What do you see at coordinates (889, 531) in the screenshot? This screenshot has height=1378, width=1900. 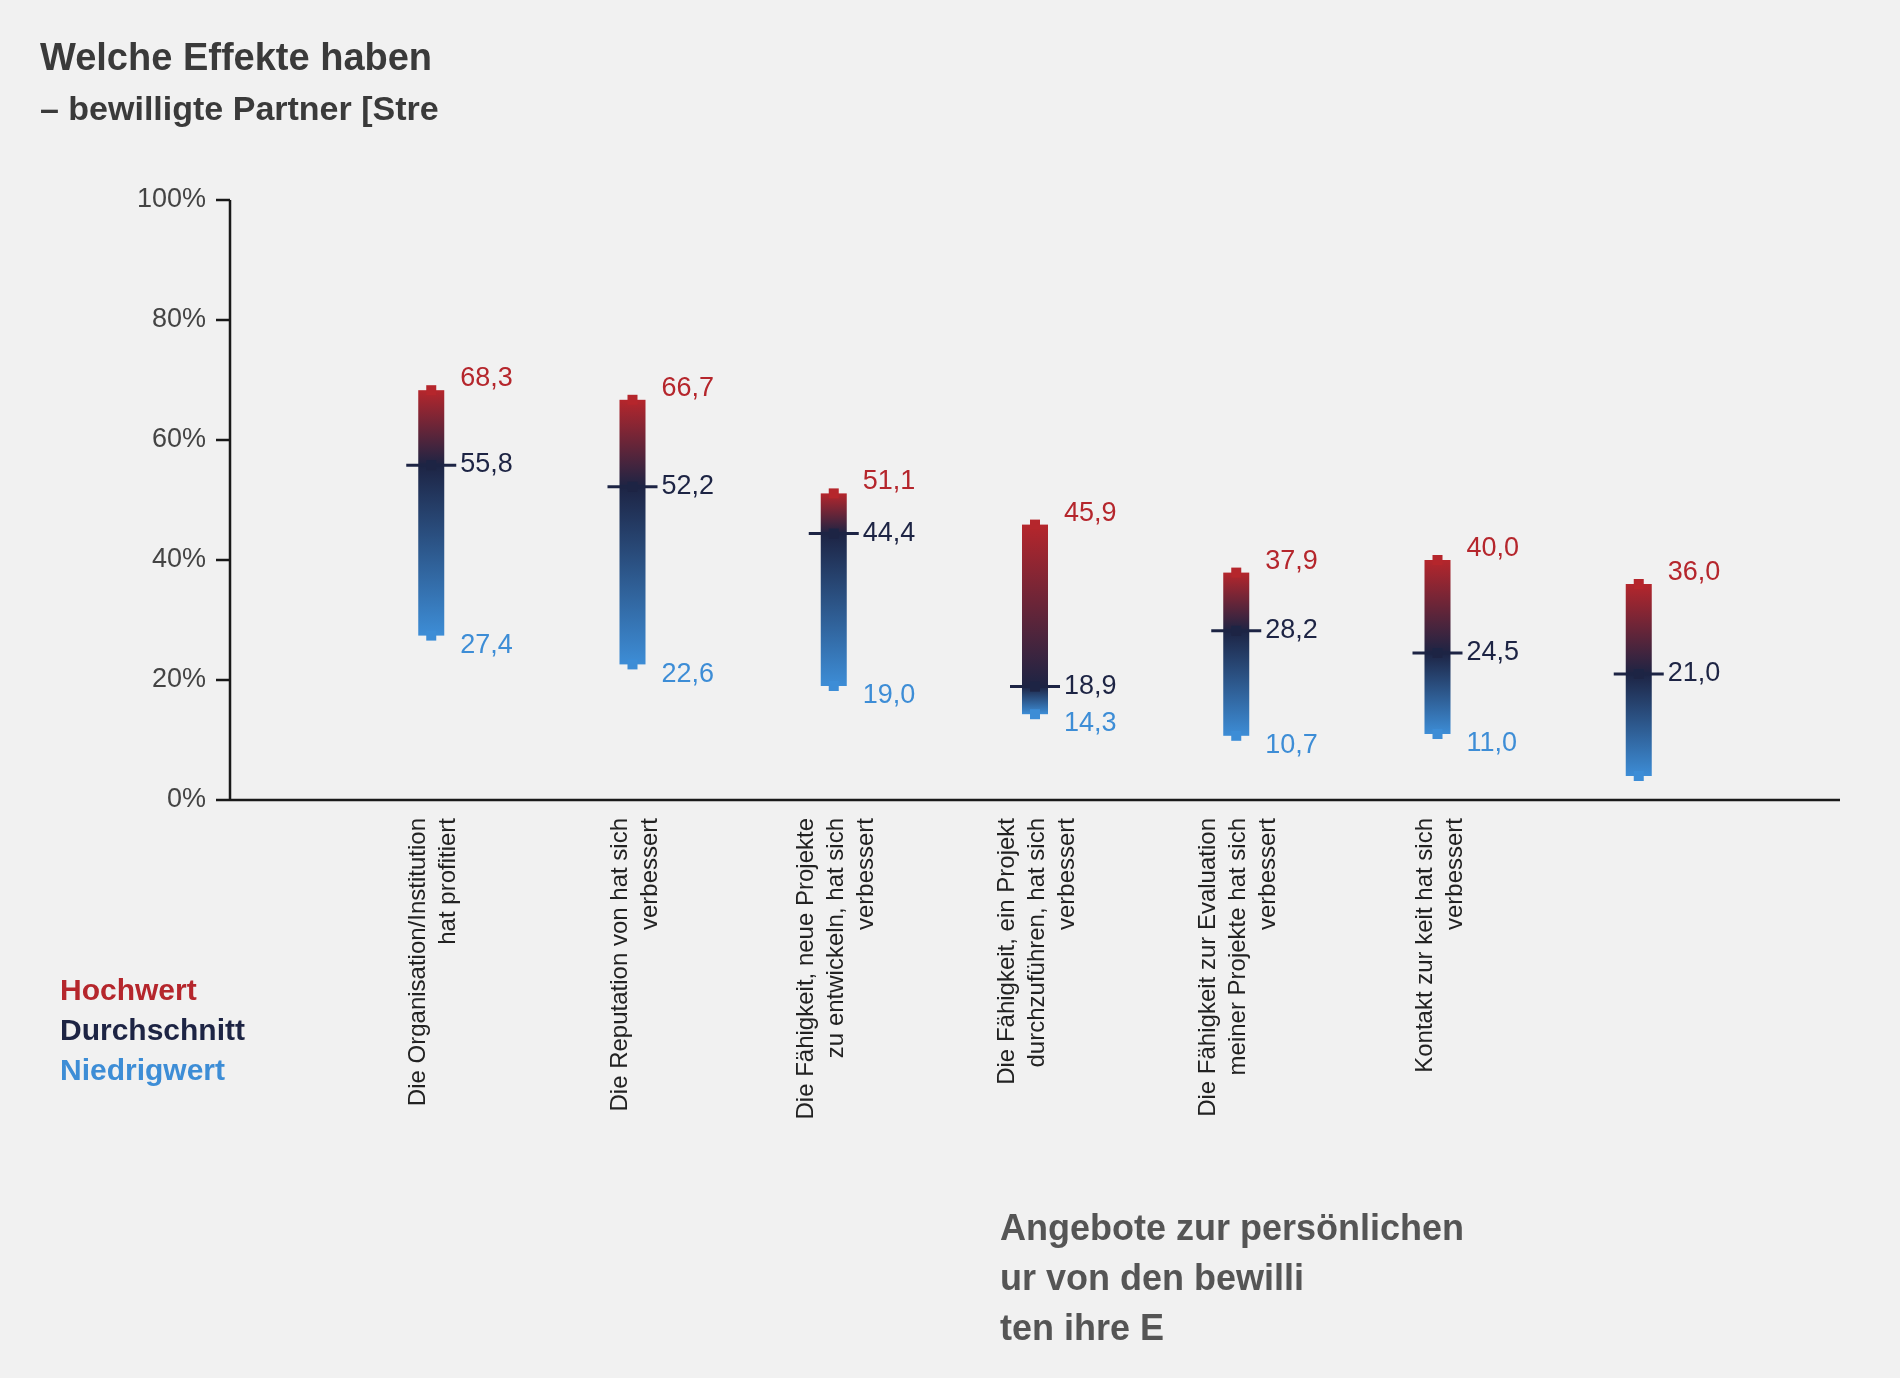 I see `data-label: 44,4` at bounding box center [889, 531].